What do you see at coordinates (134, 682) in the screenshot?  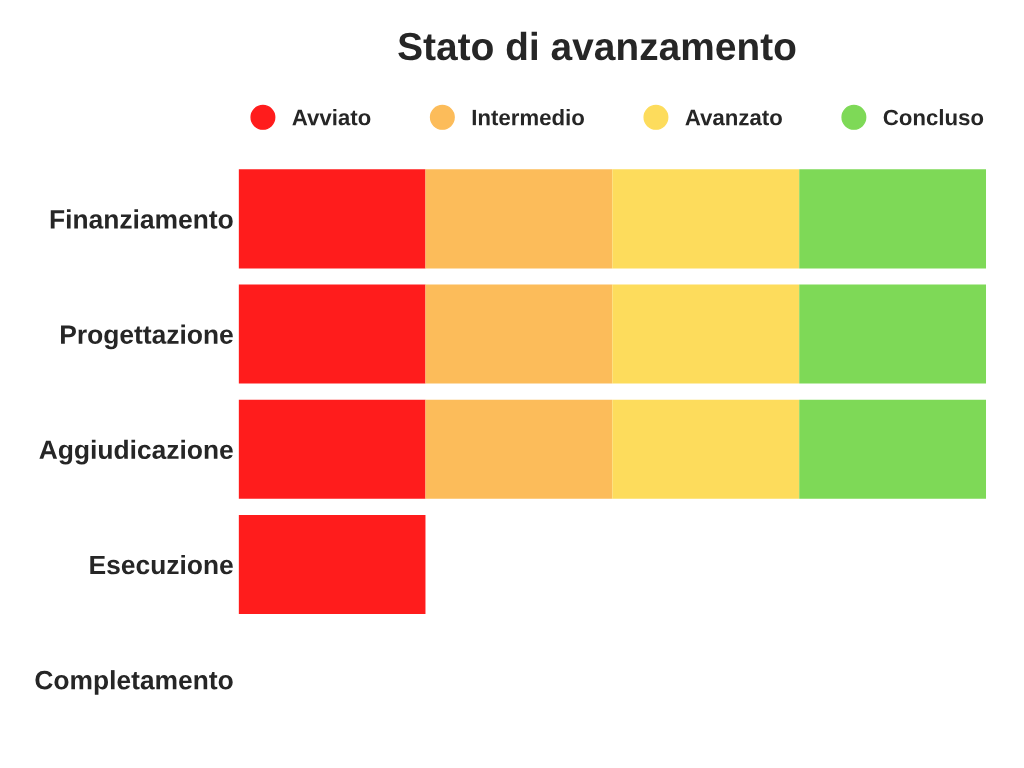 I see `y-tick-label: Completamento` at bounding box center [134, 682].